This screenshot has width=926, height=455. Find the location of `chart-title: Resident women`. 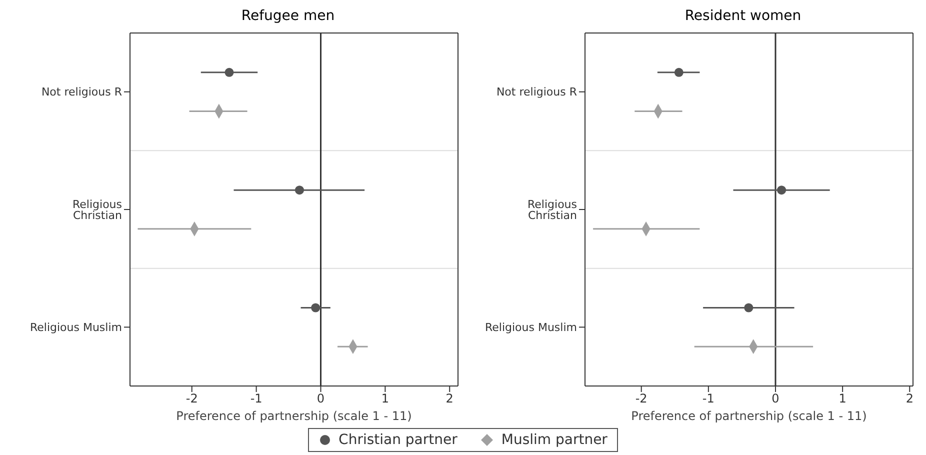

chart-title: Resident women is located at coordinates (743, 17).